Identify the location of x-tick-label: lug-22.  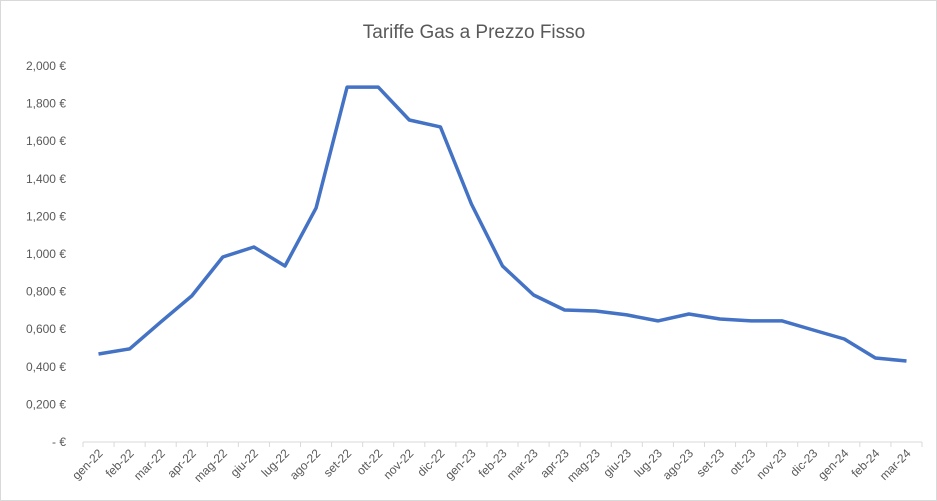
(276, 463).